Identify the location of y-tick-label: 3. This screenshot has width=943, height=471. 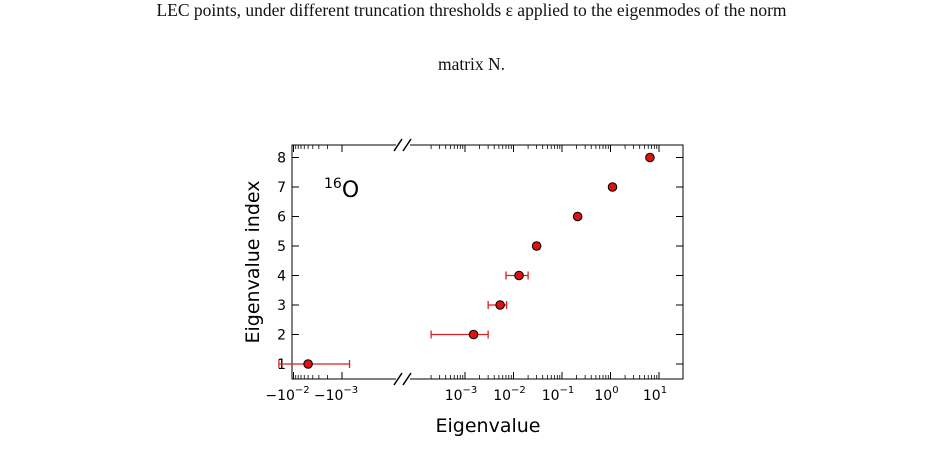
(281, 306).